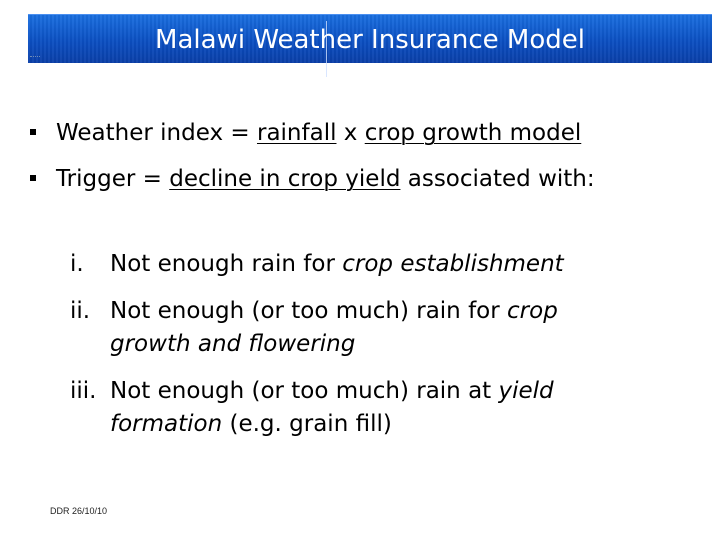 This screenshot has width=720, height=540. What do you see at coordinates (497, 179) in the screenshot?
I see `bullet-text-post: associated with:` at bounding box center [497, 179].